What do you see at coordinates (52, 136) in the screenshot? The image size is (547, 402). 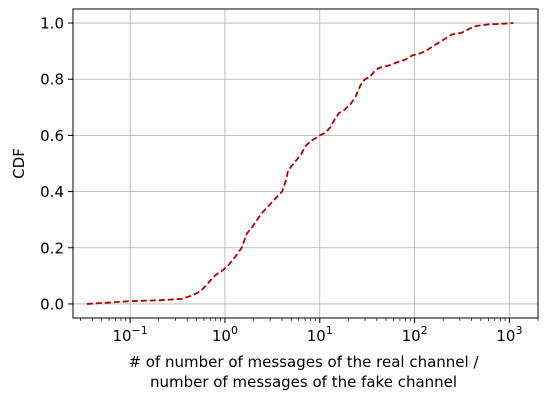 I see `y-tick-label: 0.6` at bounding box center [52, 136].